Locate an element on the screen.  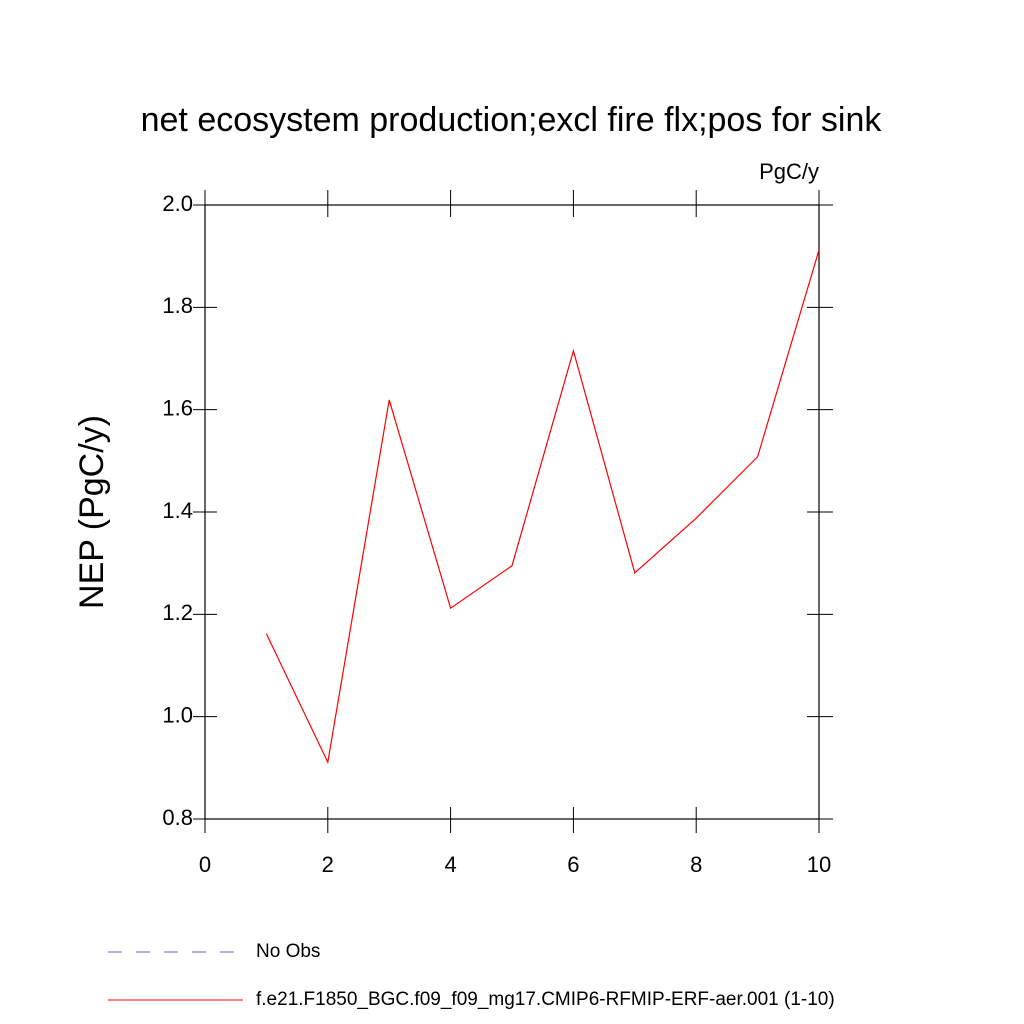
x-tick-label: 10 is located at coordinates (819, 864).